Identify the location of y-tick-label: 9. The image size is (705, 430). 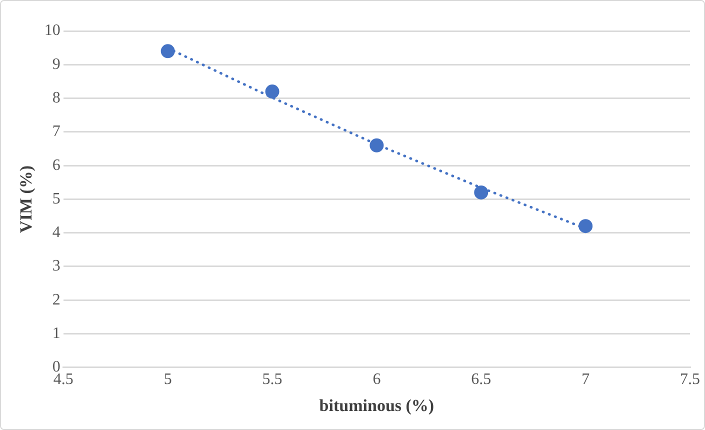
(56, 64).